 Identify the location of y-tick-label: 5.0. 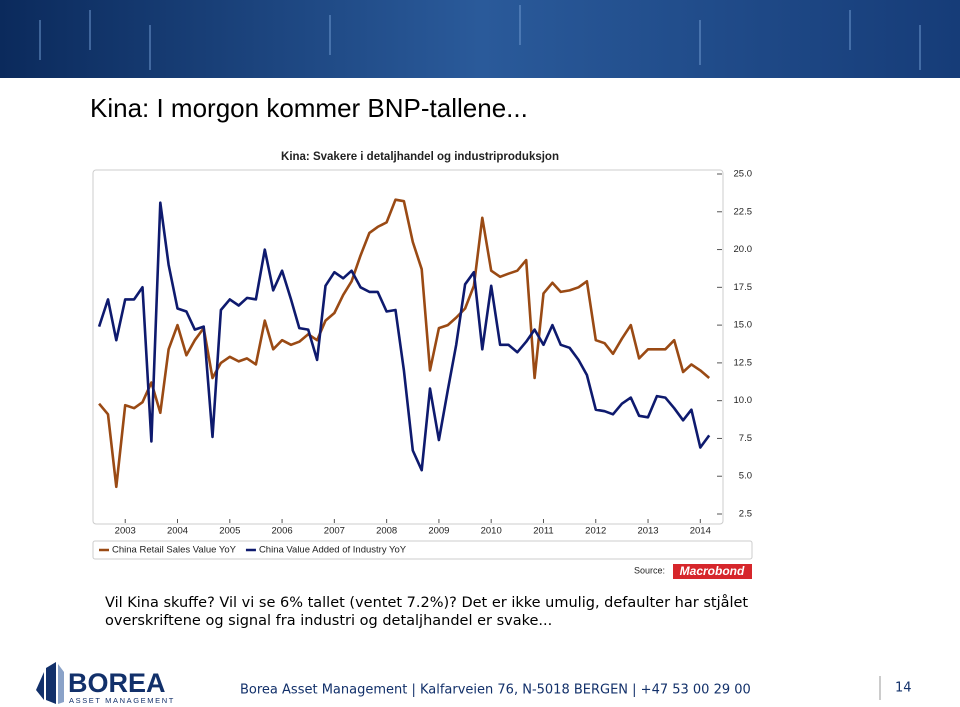
(745, 476).